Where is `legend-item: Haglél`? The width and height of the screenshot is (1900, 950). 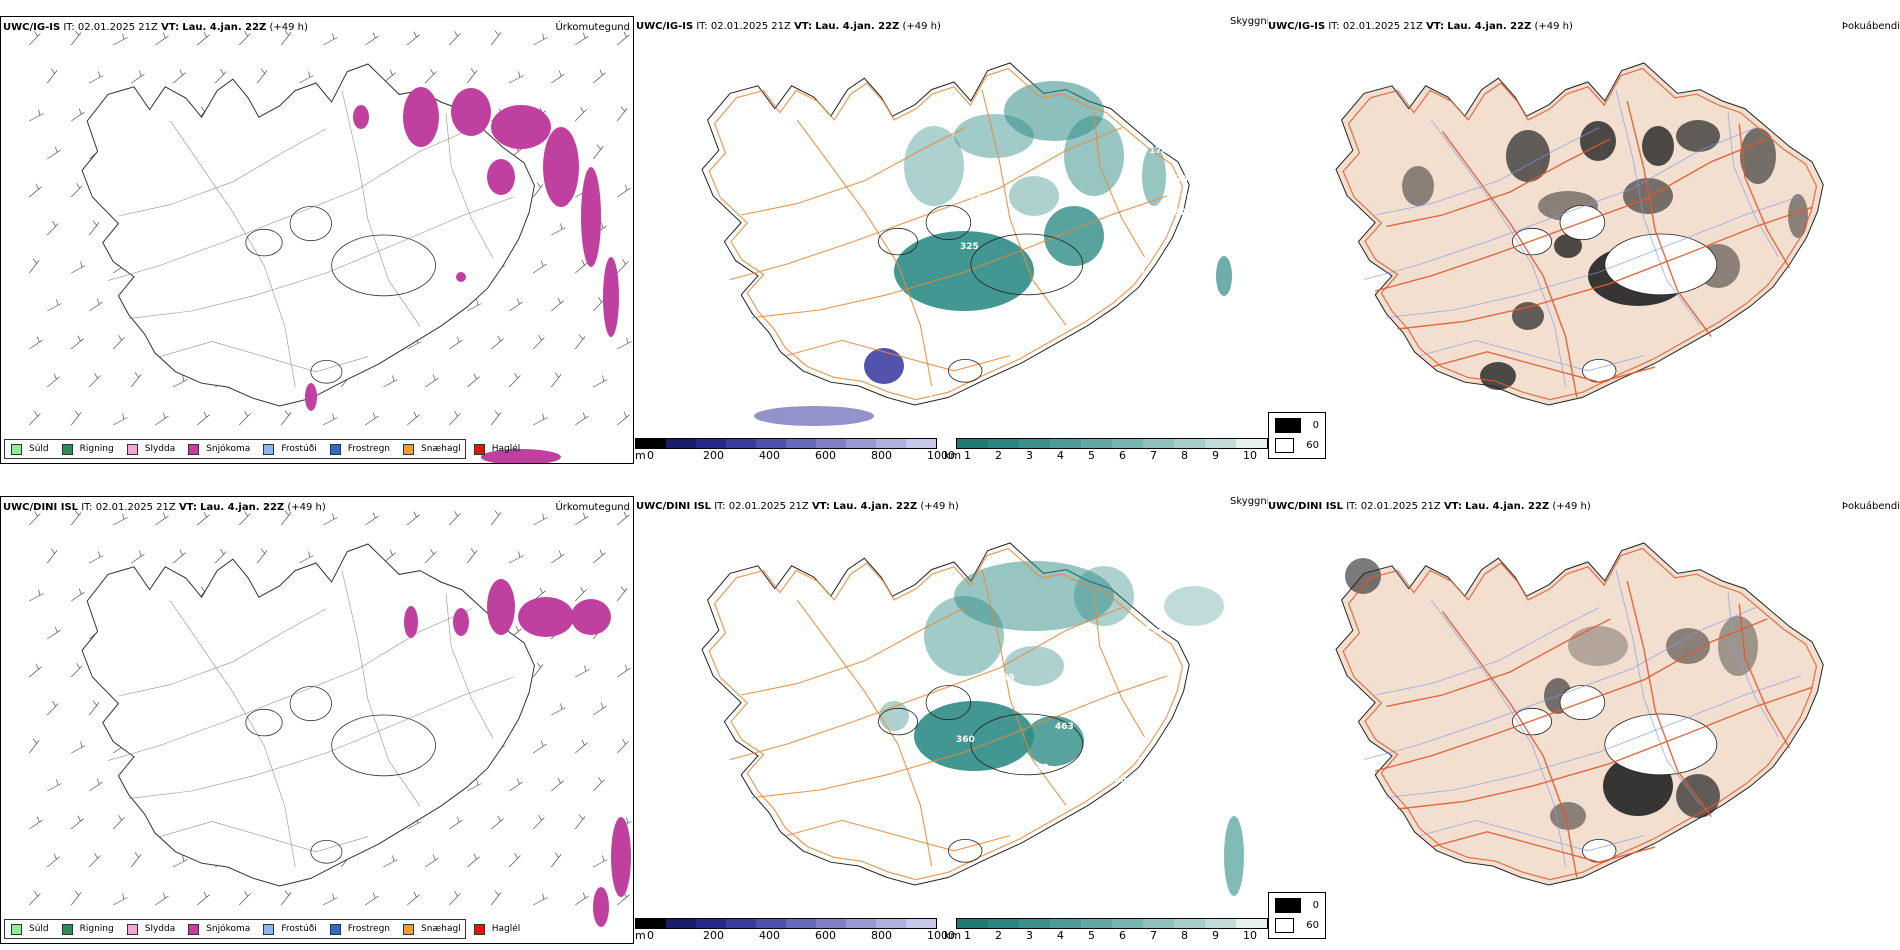 legend-item: Haglél is located at coordinates (497, 929).